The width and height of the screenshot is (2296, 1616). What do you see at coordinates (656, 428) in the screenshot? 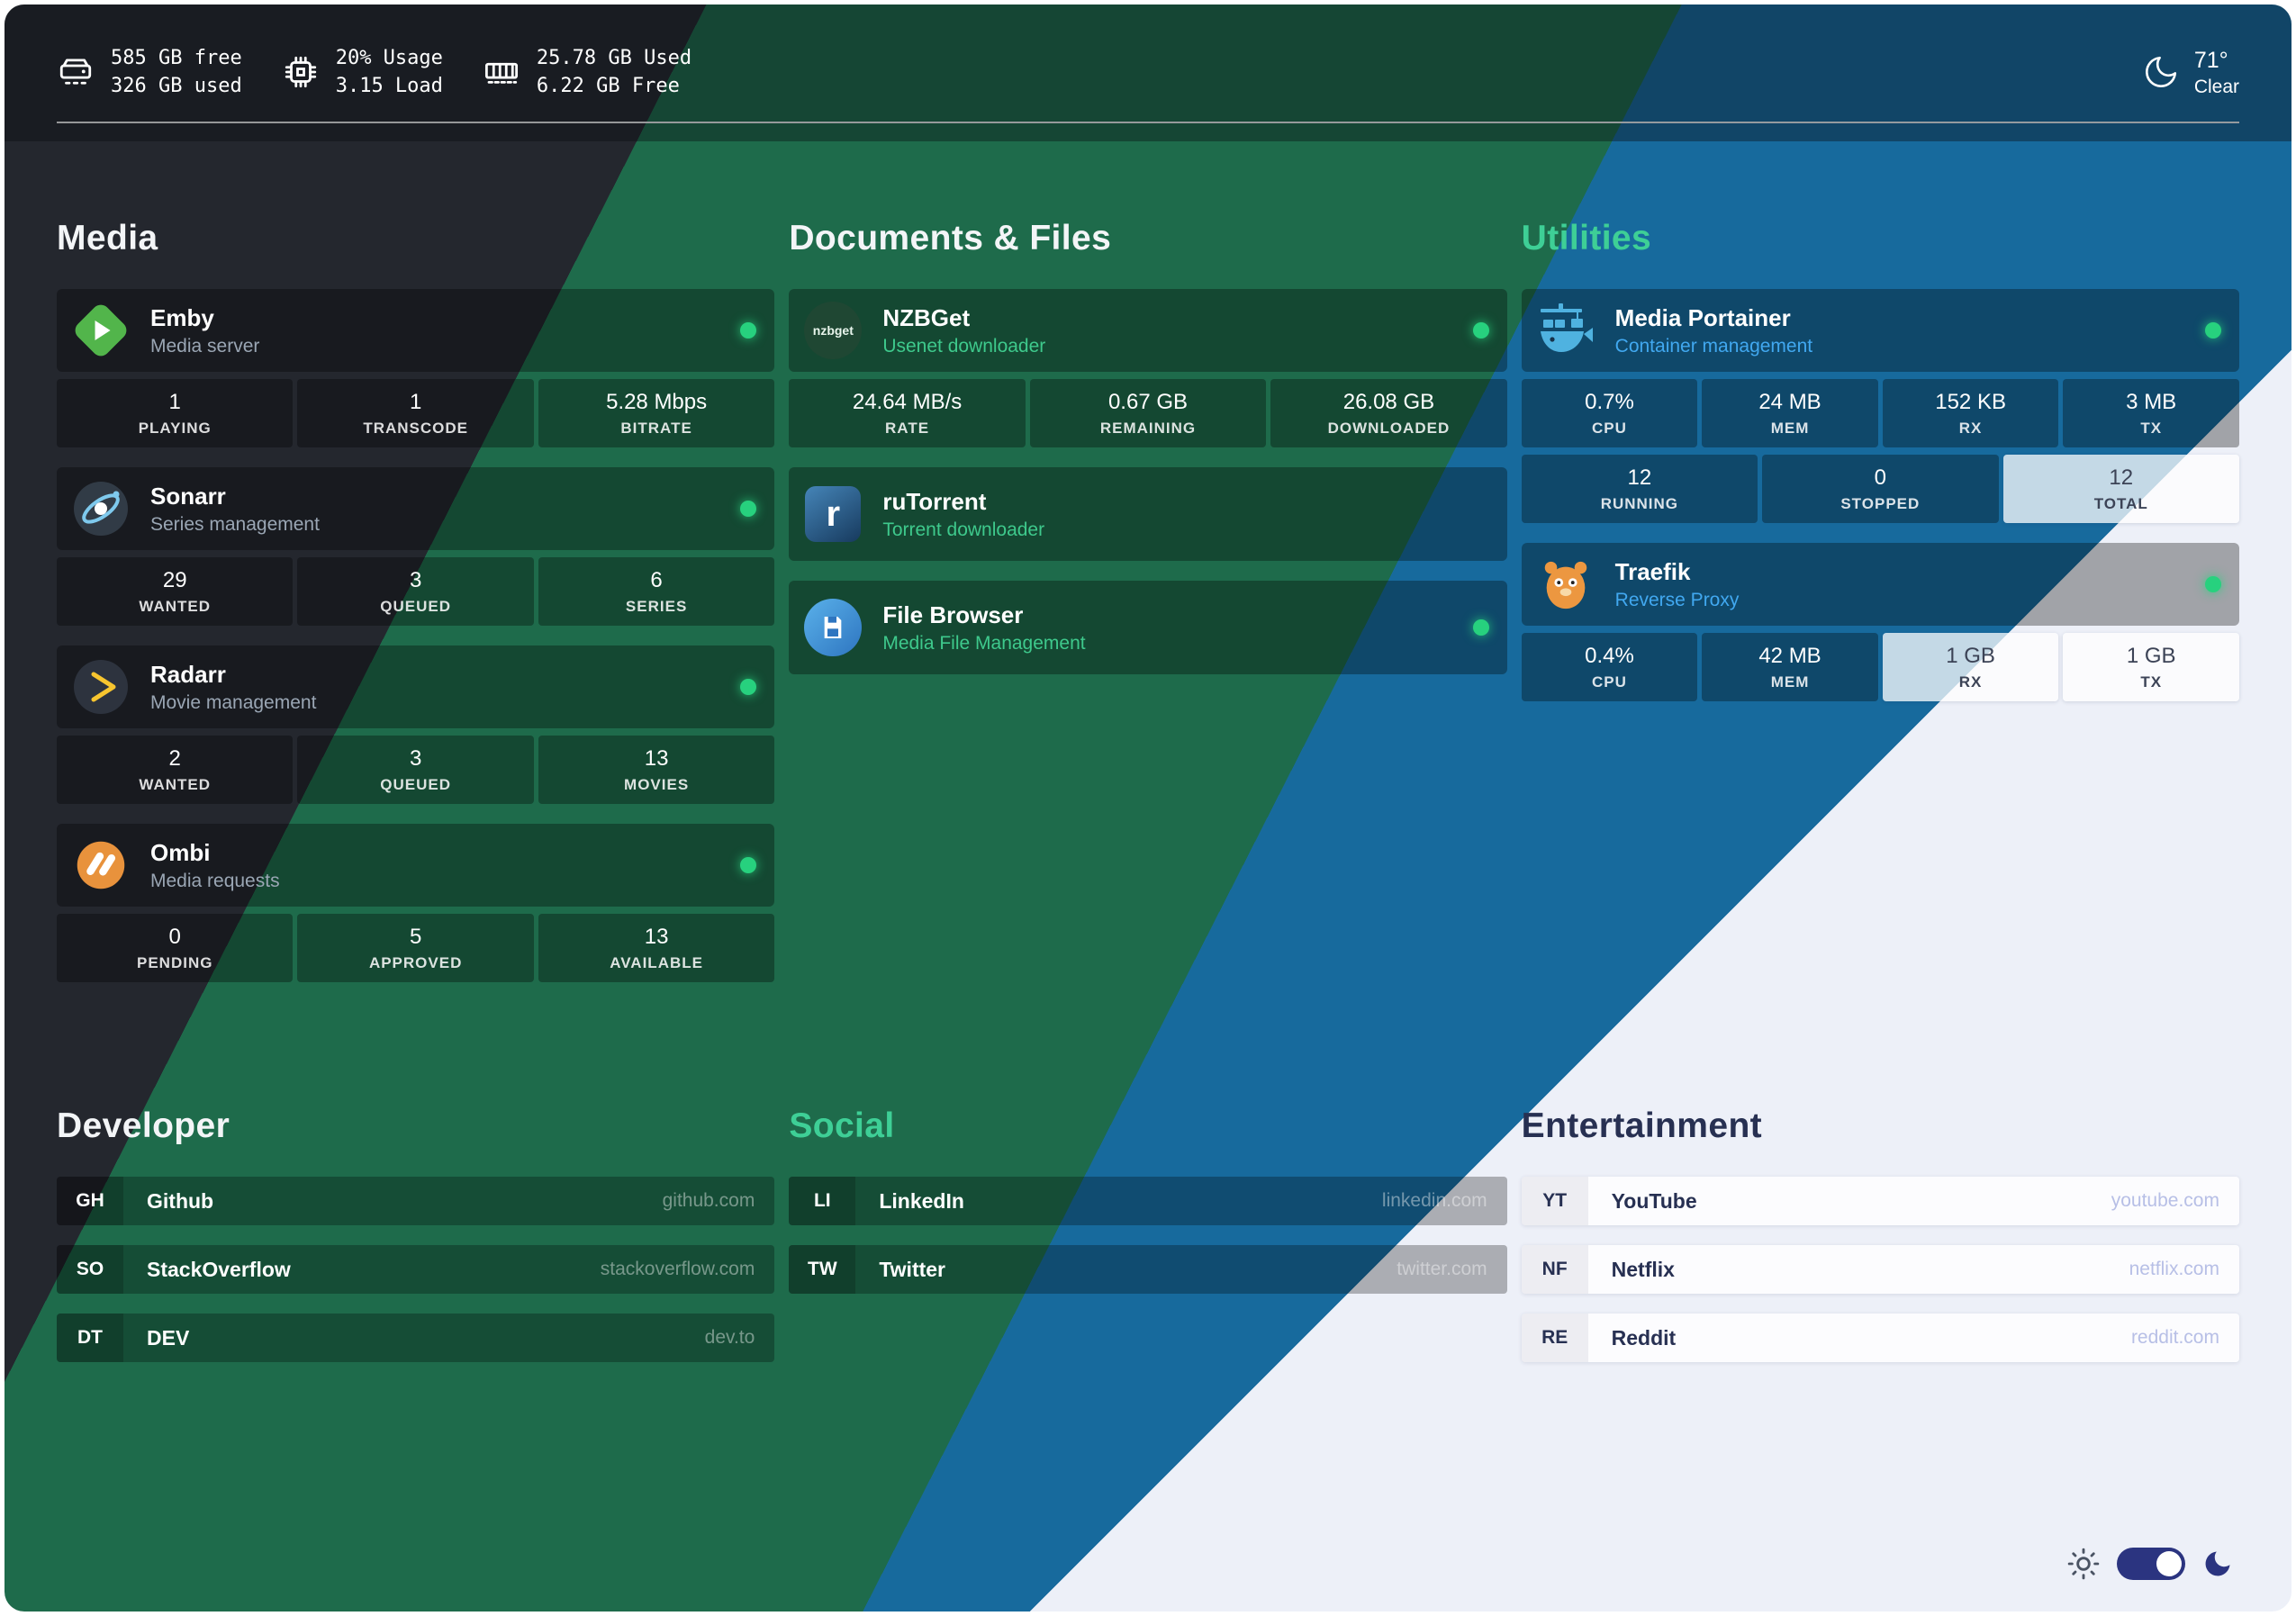
I see `stat-label: BITRATE` at bounding box center [656, 428].